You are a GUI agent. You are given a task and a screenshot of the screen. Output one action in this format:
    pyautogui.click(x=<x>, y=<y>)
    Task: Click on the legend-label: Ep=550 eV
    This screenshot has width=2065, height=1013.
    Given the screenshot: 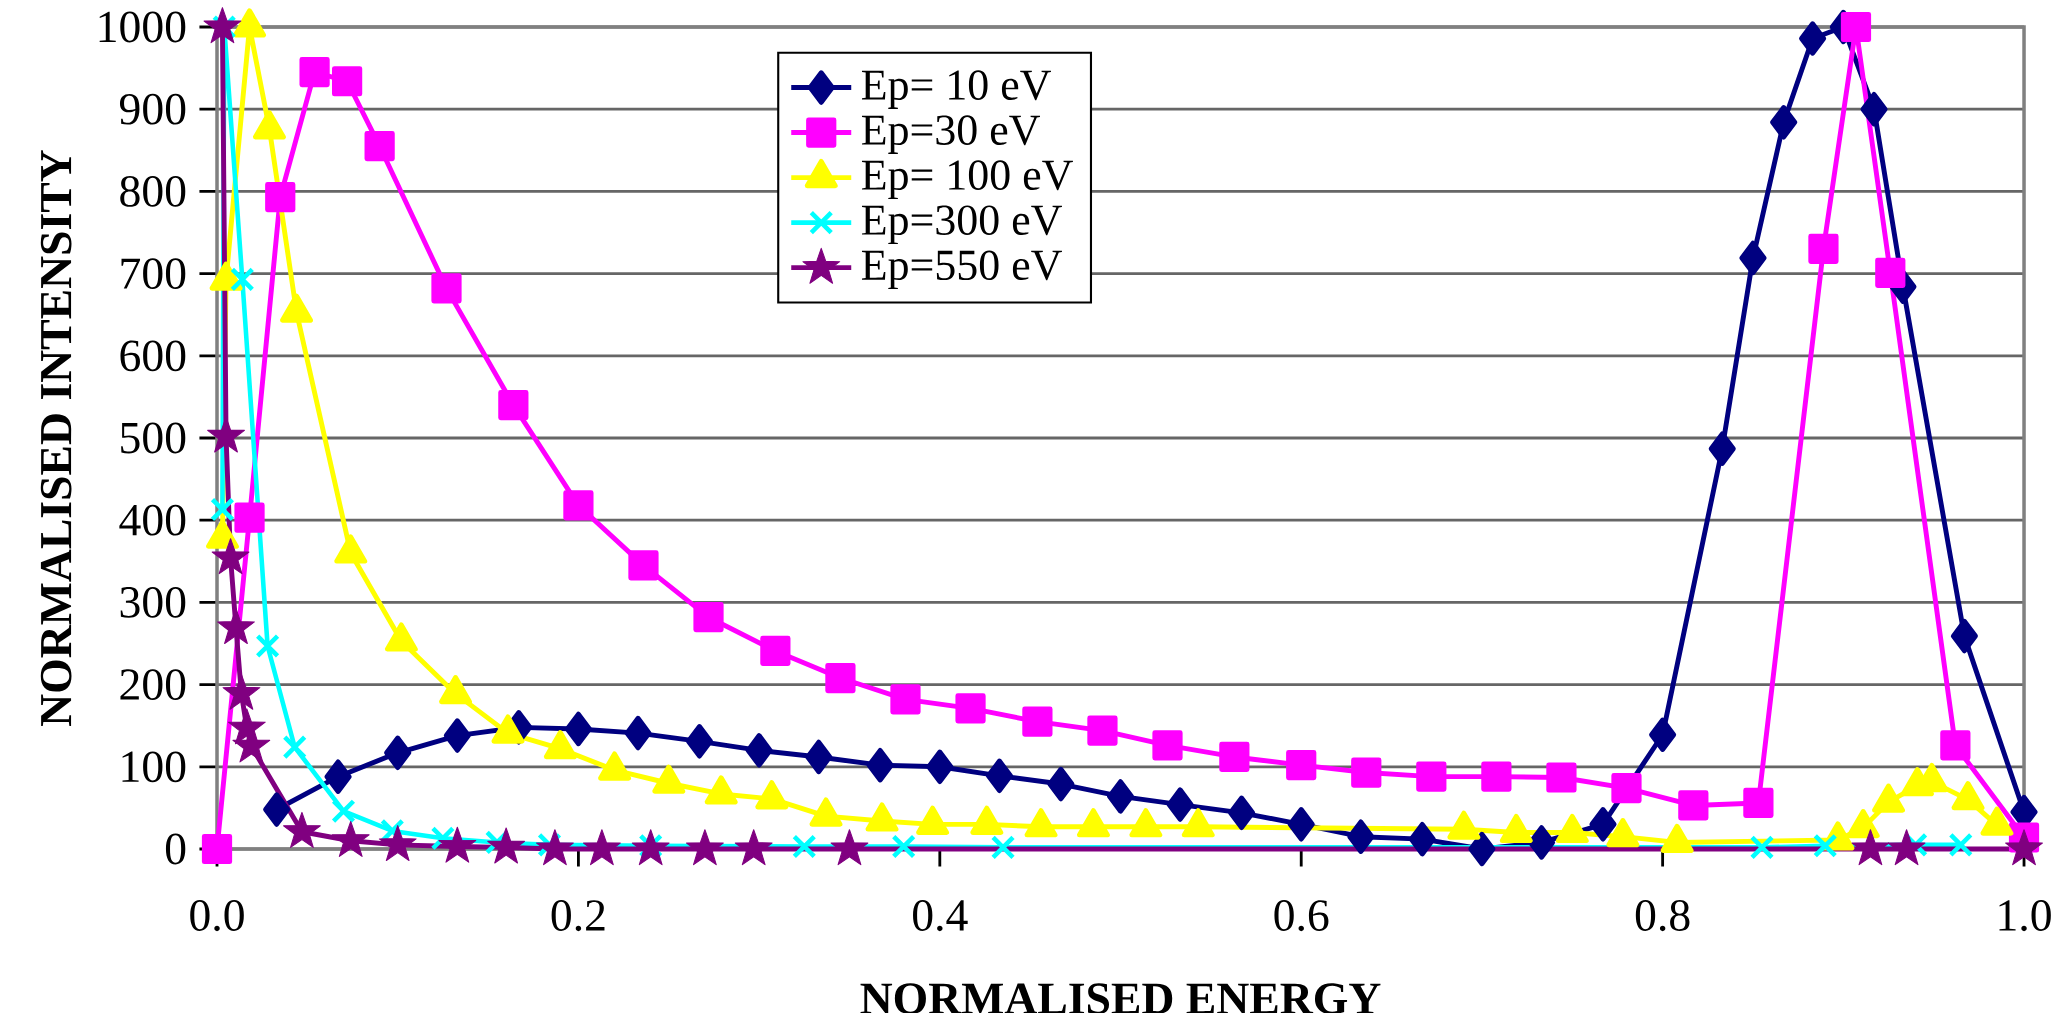 What is the action you would take?
    pyautogui.click(x=961, y=269)
    